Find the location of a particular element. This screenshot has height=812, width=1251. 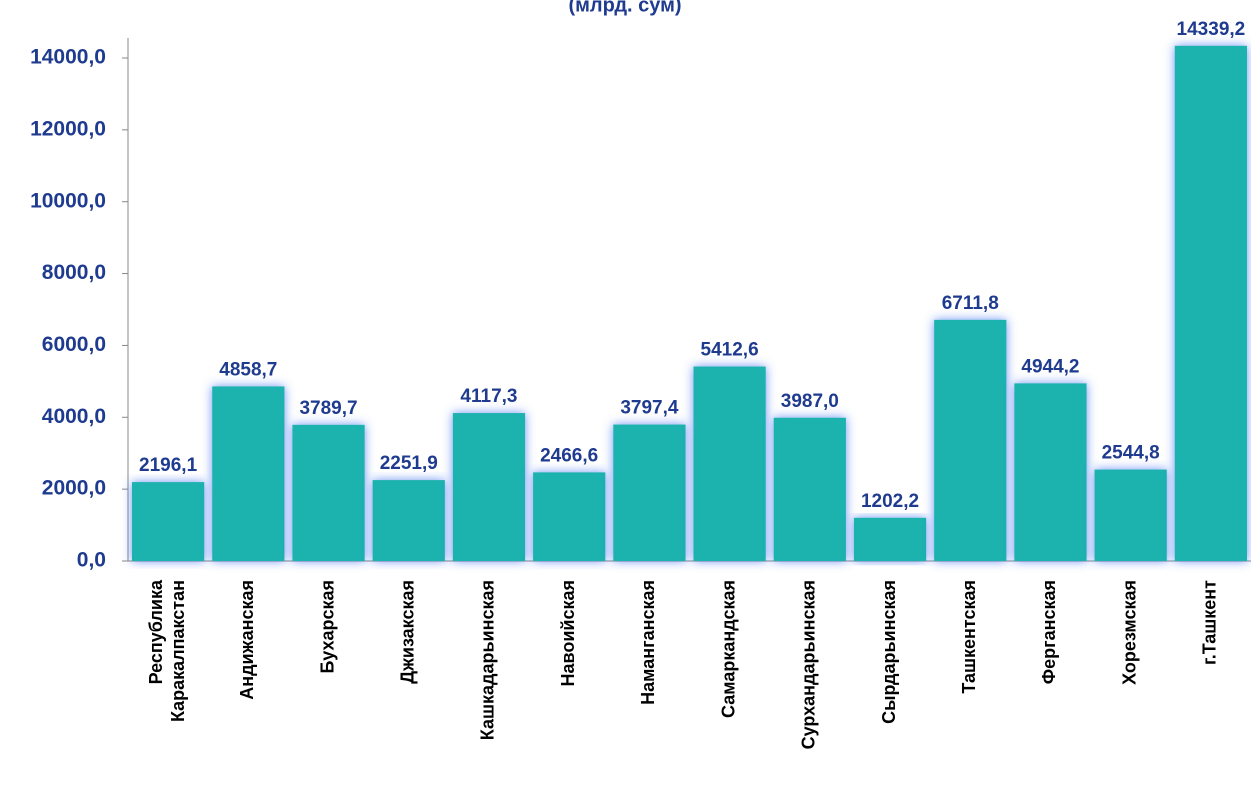

x-tick-label: Хорезмская is located at coordinates (1129, 632).